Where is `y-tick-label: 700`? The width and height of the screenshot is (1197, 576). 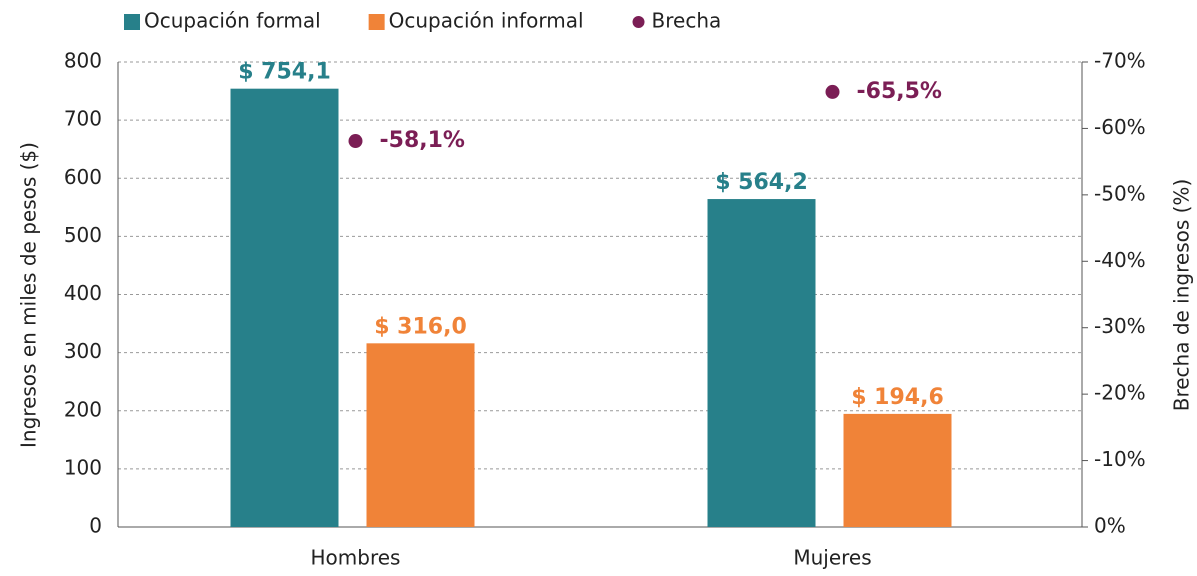
y-tick-label: 700 is located at coordinates (83, 119).